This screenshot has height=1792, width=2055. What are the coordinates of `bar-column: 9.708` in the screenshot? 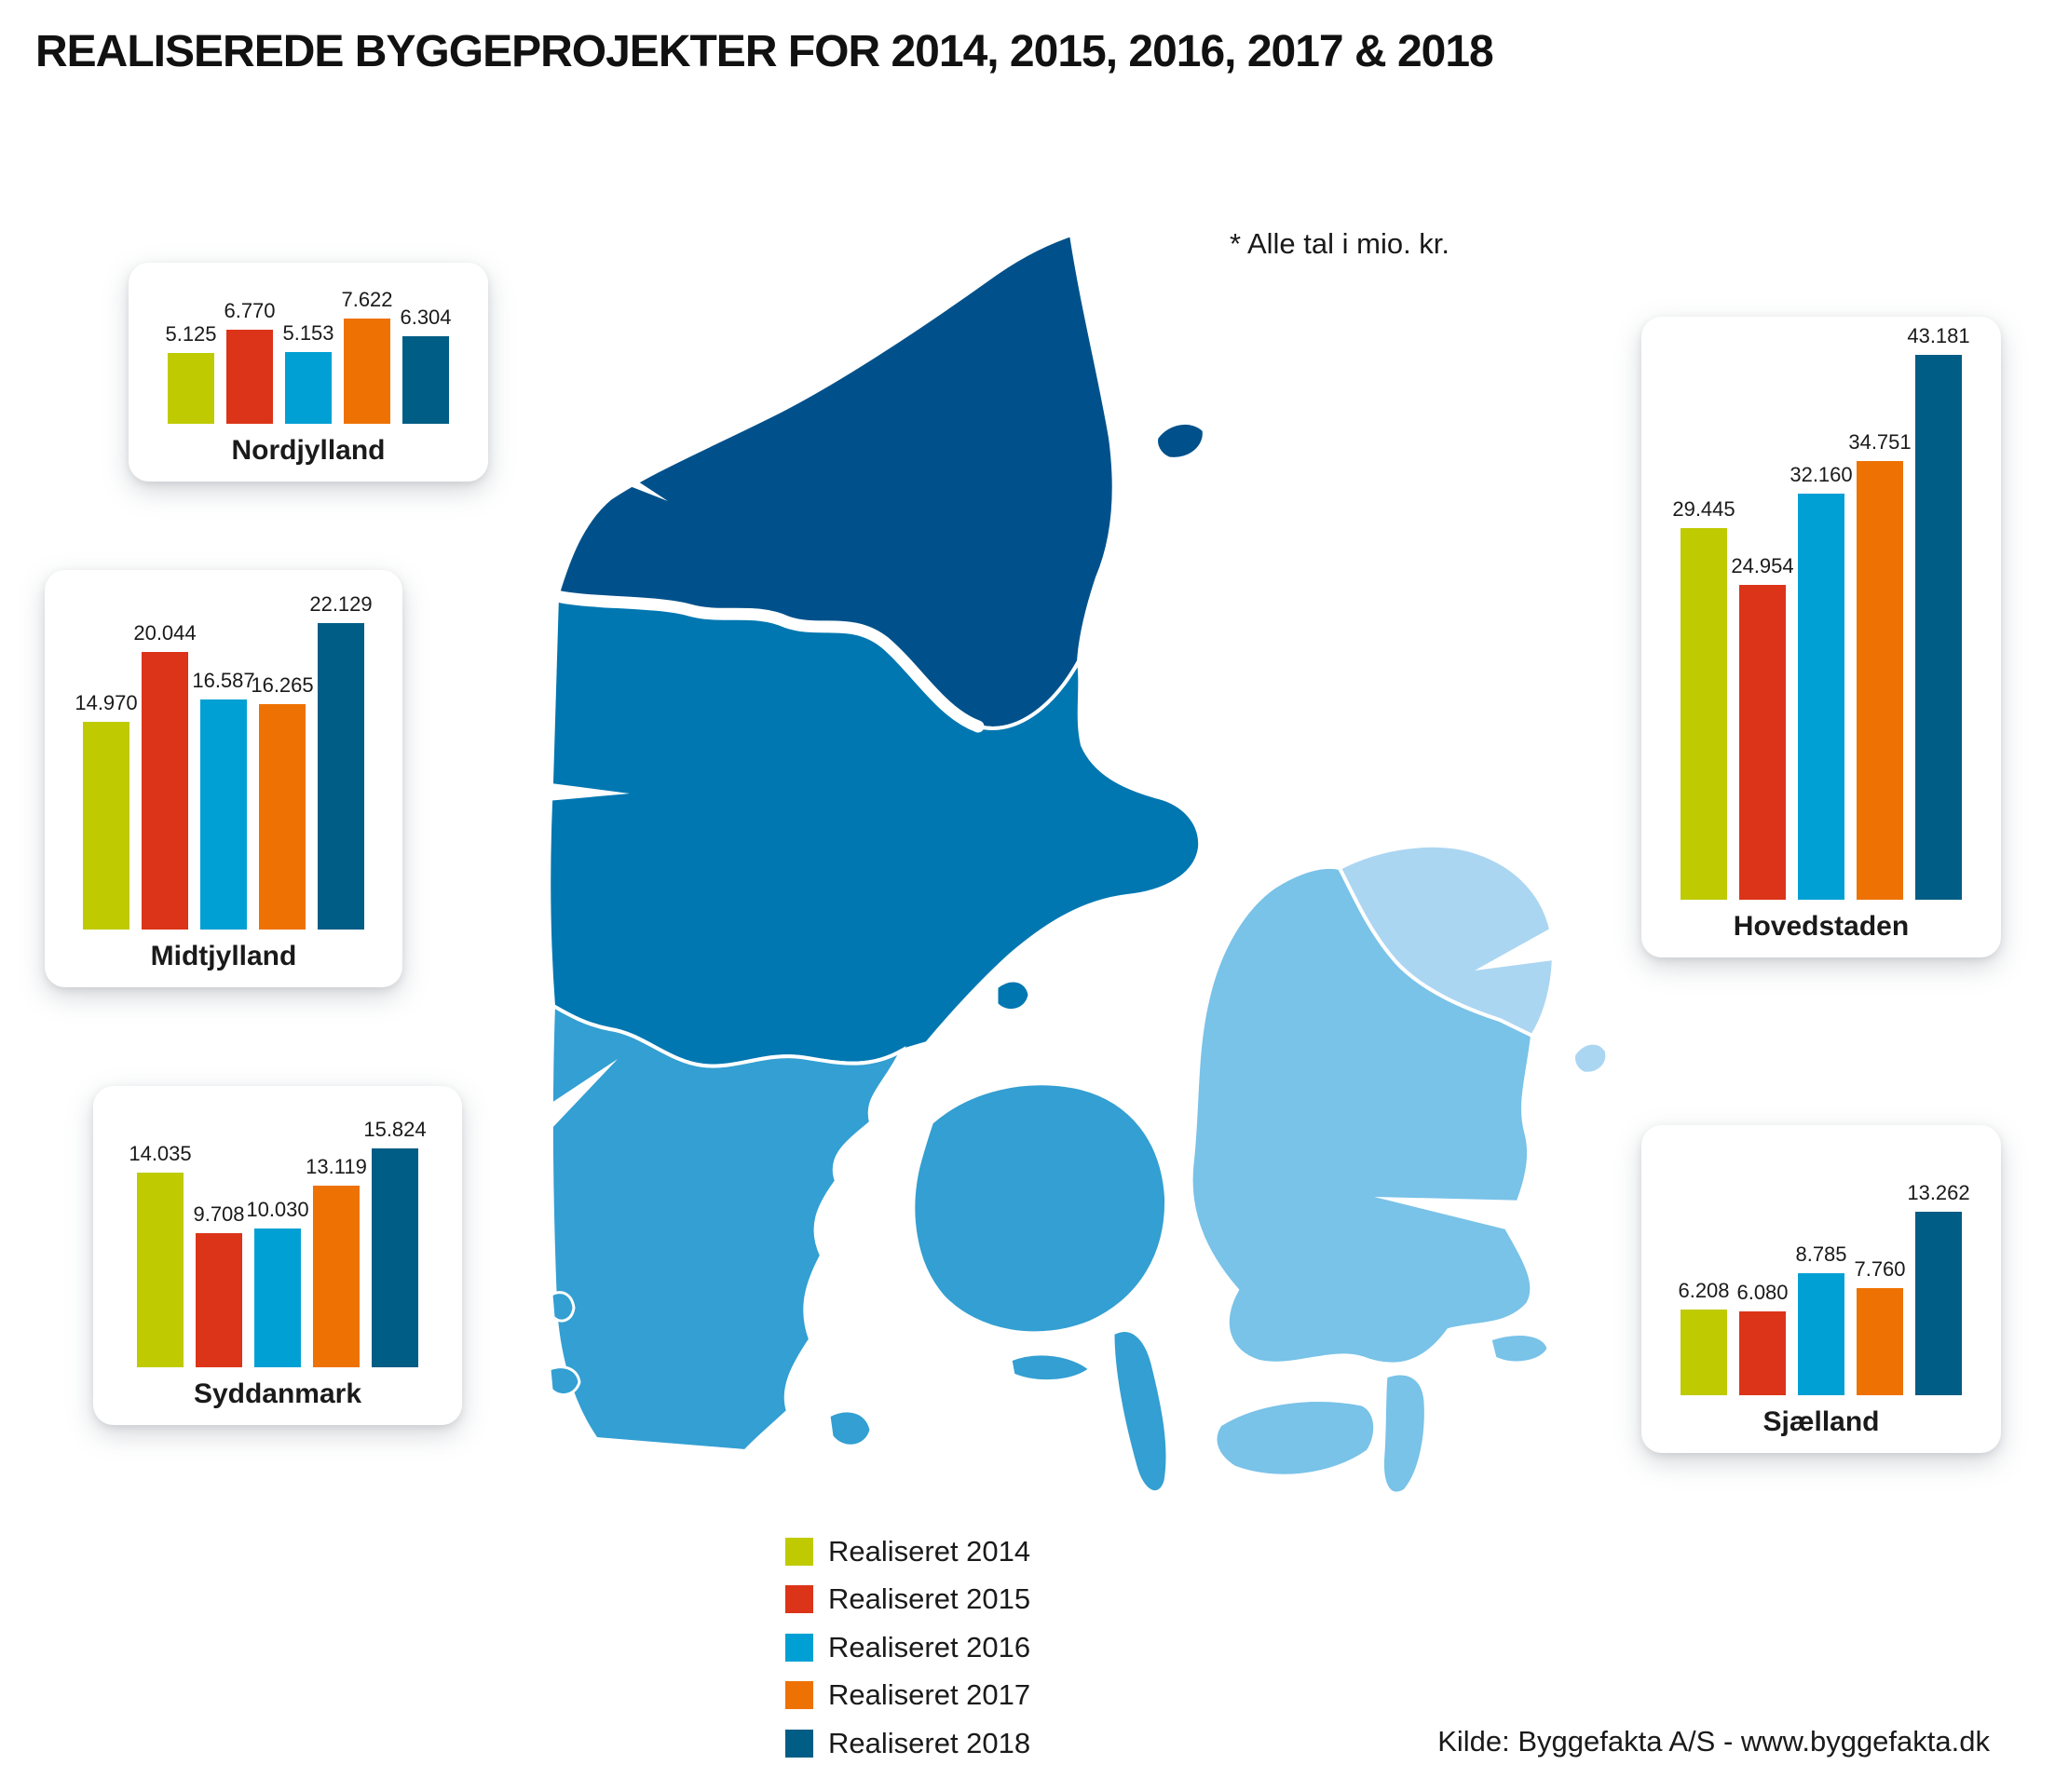 It's located at (219, 1238).